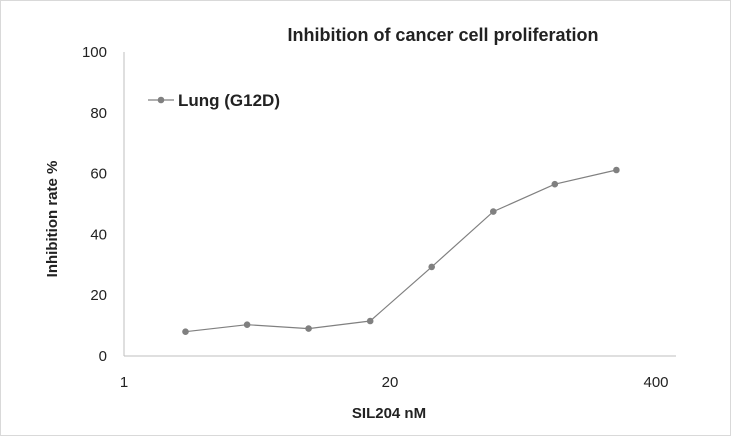 This screenshot has width=731, height=436. What do you see at coordinates (390, 382) in the screenshot?
I see `x-tick-label: 20` at bounding box center [390, 382].